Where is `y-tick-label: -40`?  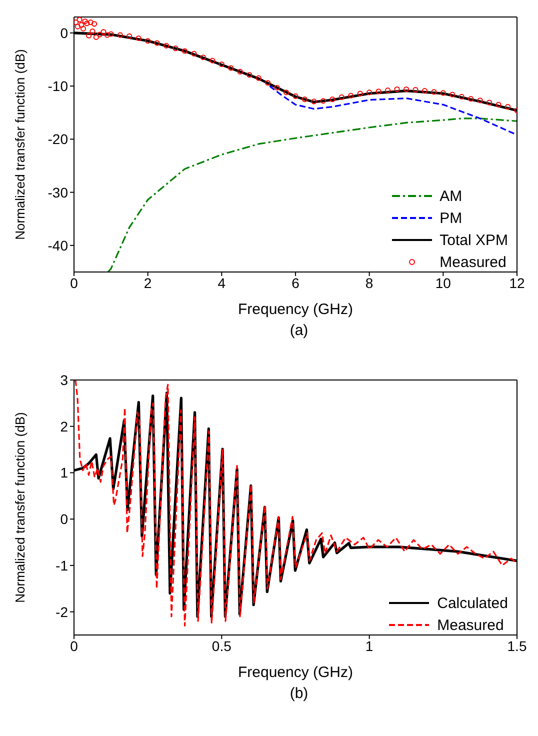
y-tick-label: -40 is located at coordinates (58, 245).